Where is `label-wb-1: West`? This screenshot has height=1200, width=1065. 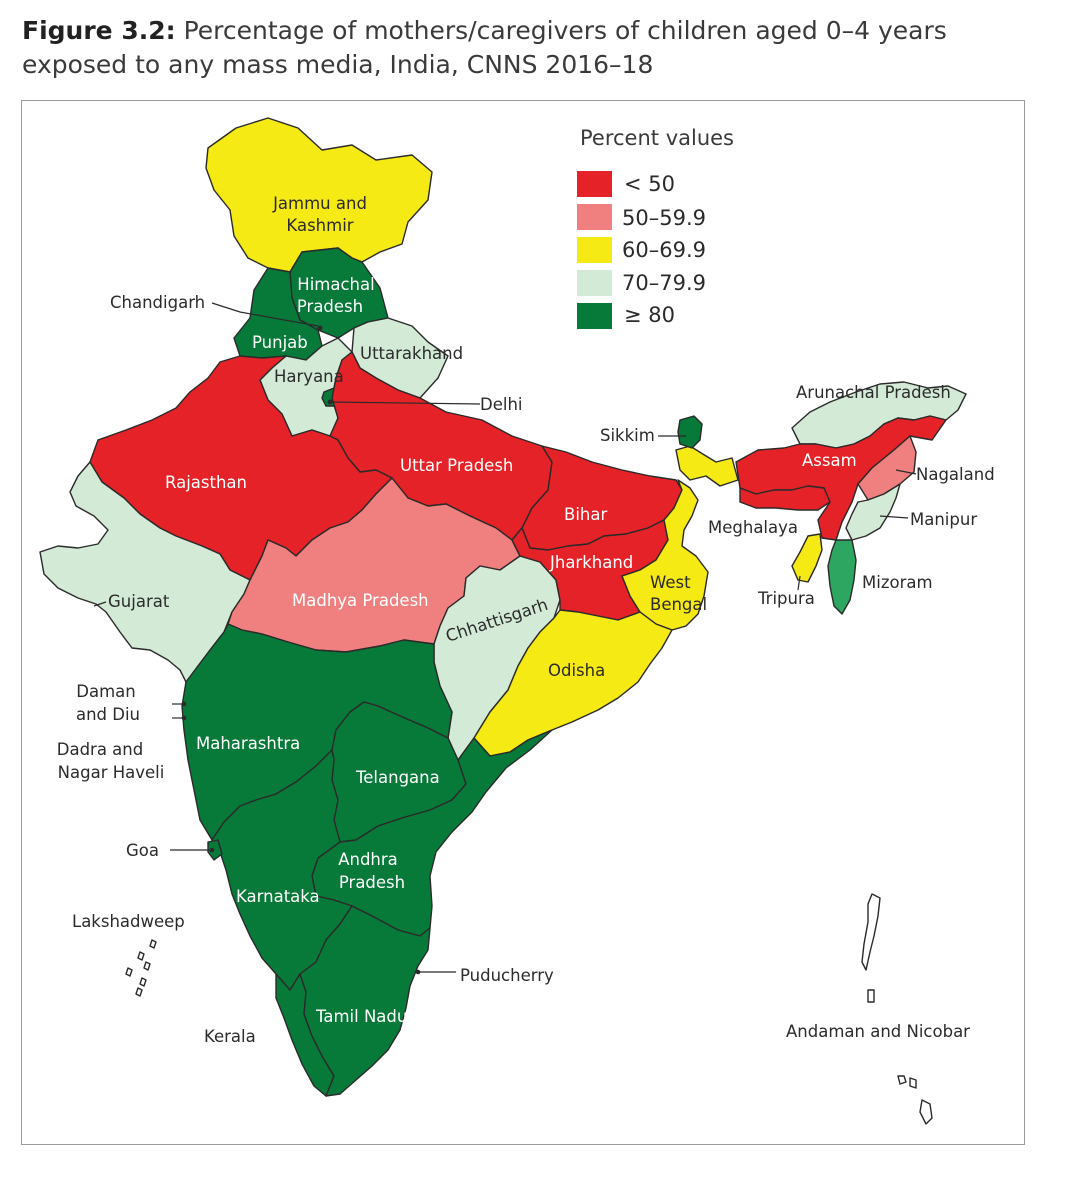
label-wb-1: West is located at coordinates (670, 582).